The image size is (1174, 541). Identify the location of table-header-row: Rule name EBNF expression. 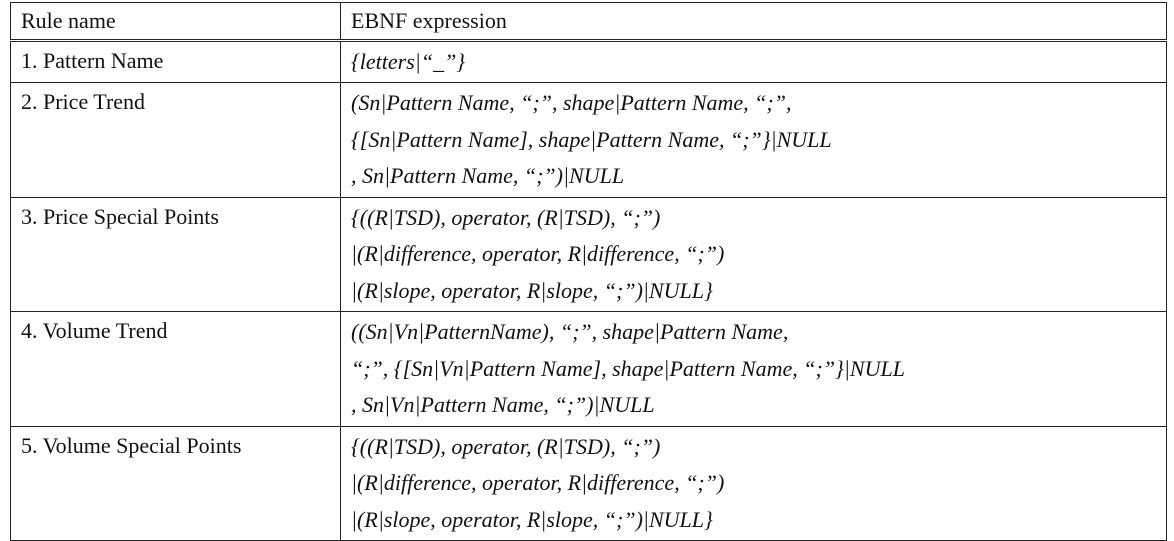
(588, 21).